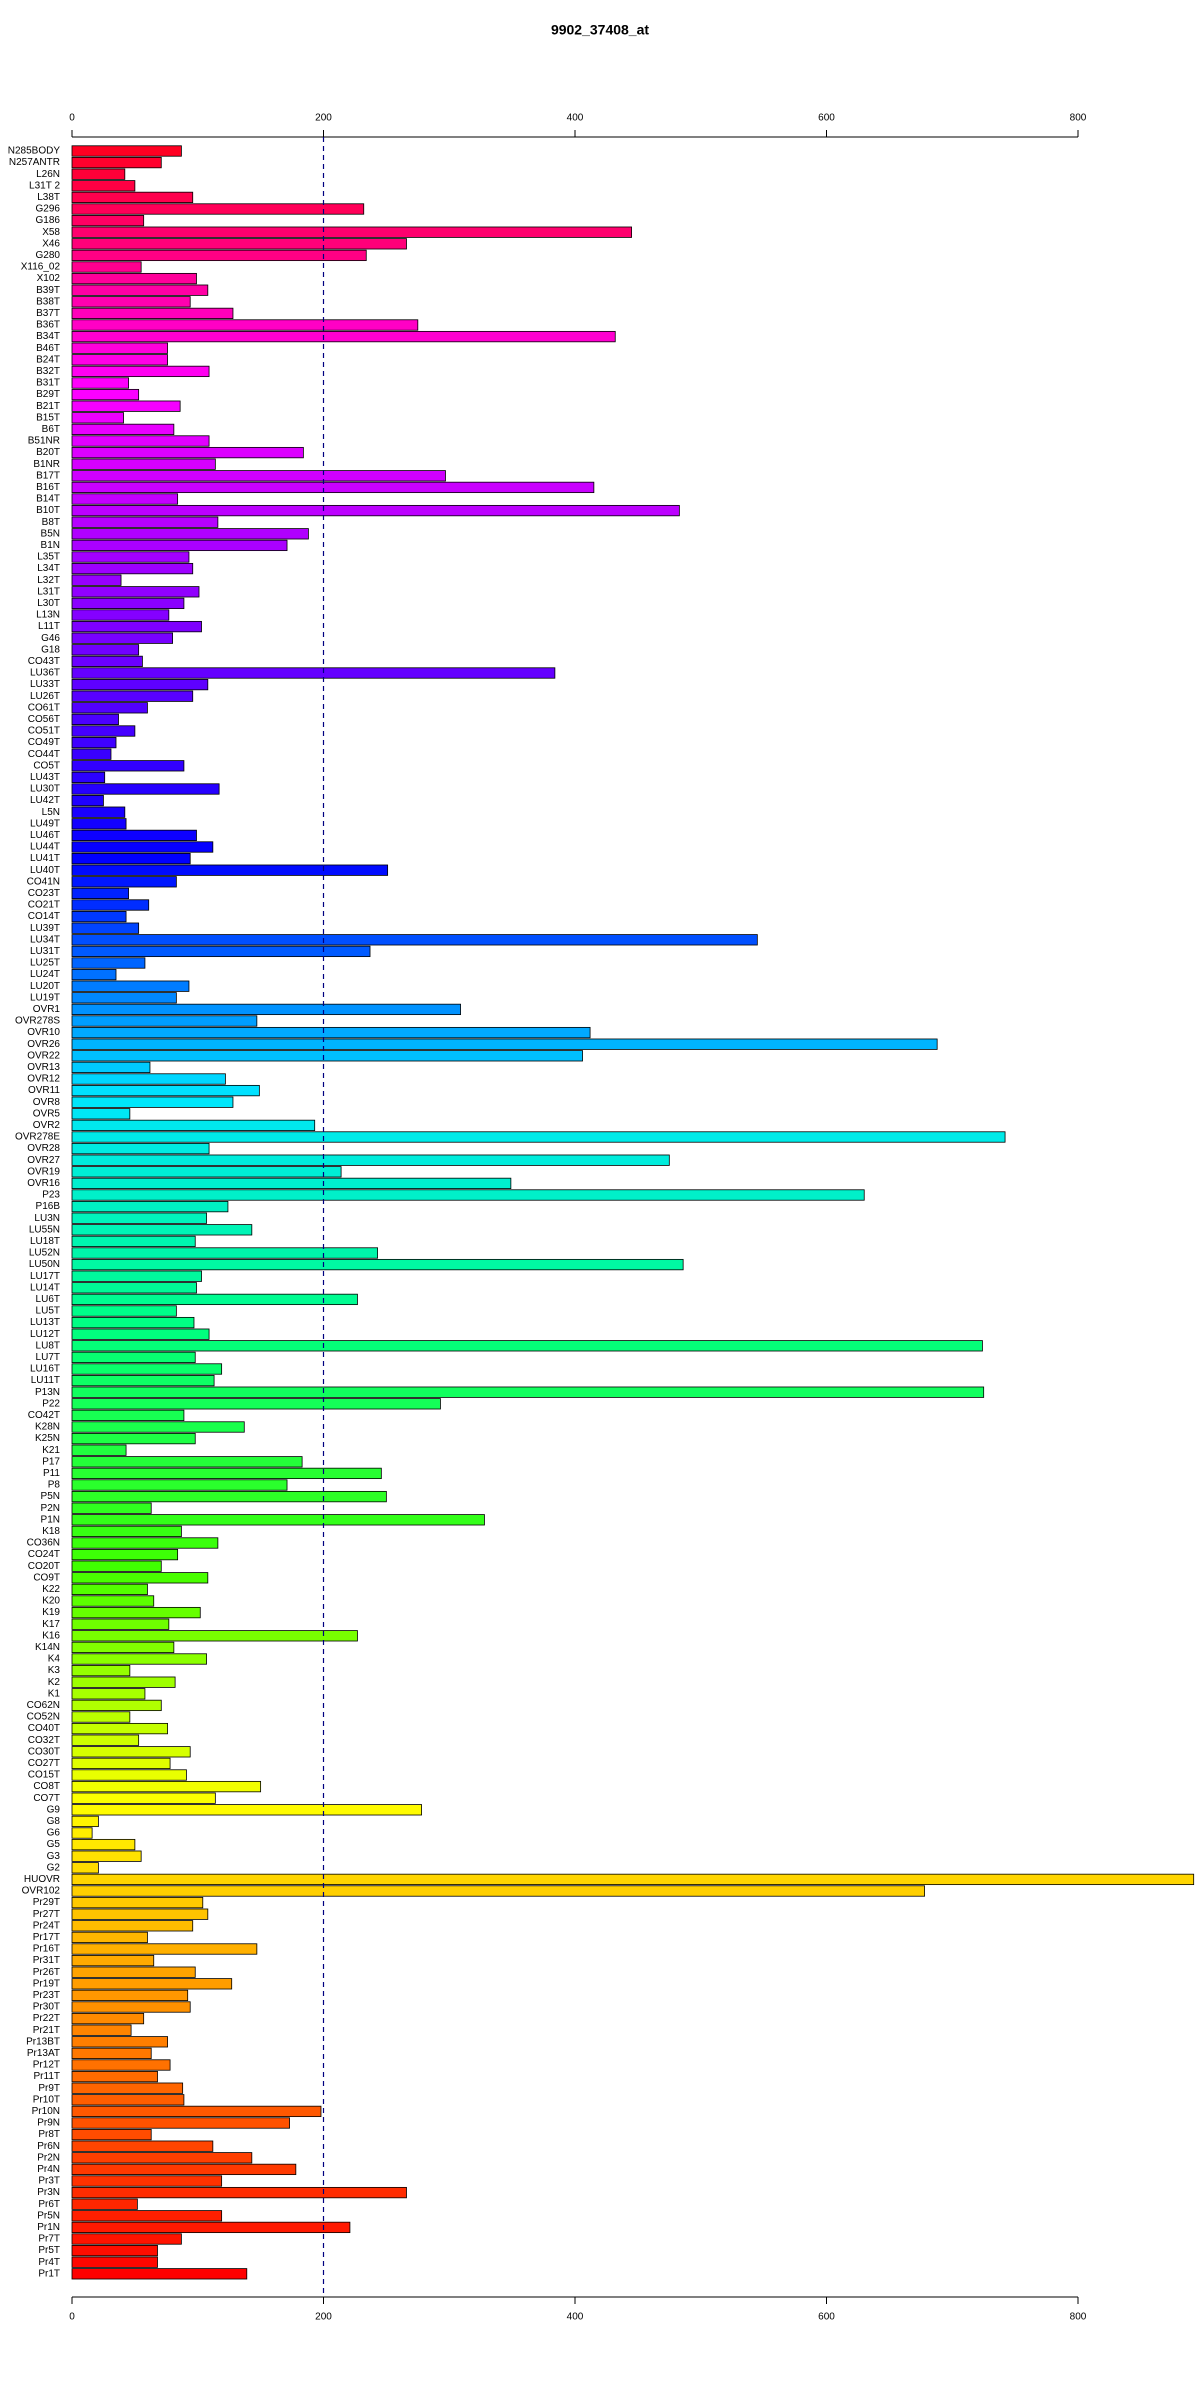 The image size is (1200, 2400). What do you see at coordinates (43, 1717) in the screenshot?
I see `y-tick-label: CO52N` at bounding box center [43, 1717].